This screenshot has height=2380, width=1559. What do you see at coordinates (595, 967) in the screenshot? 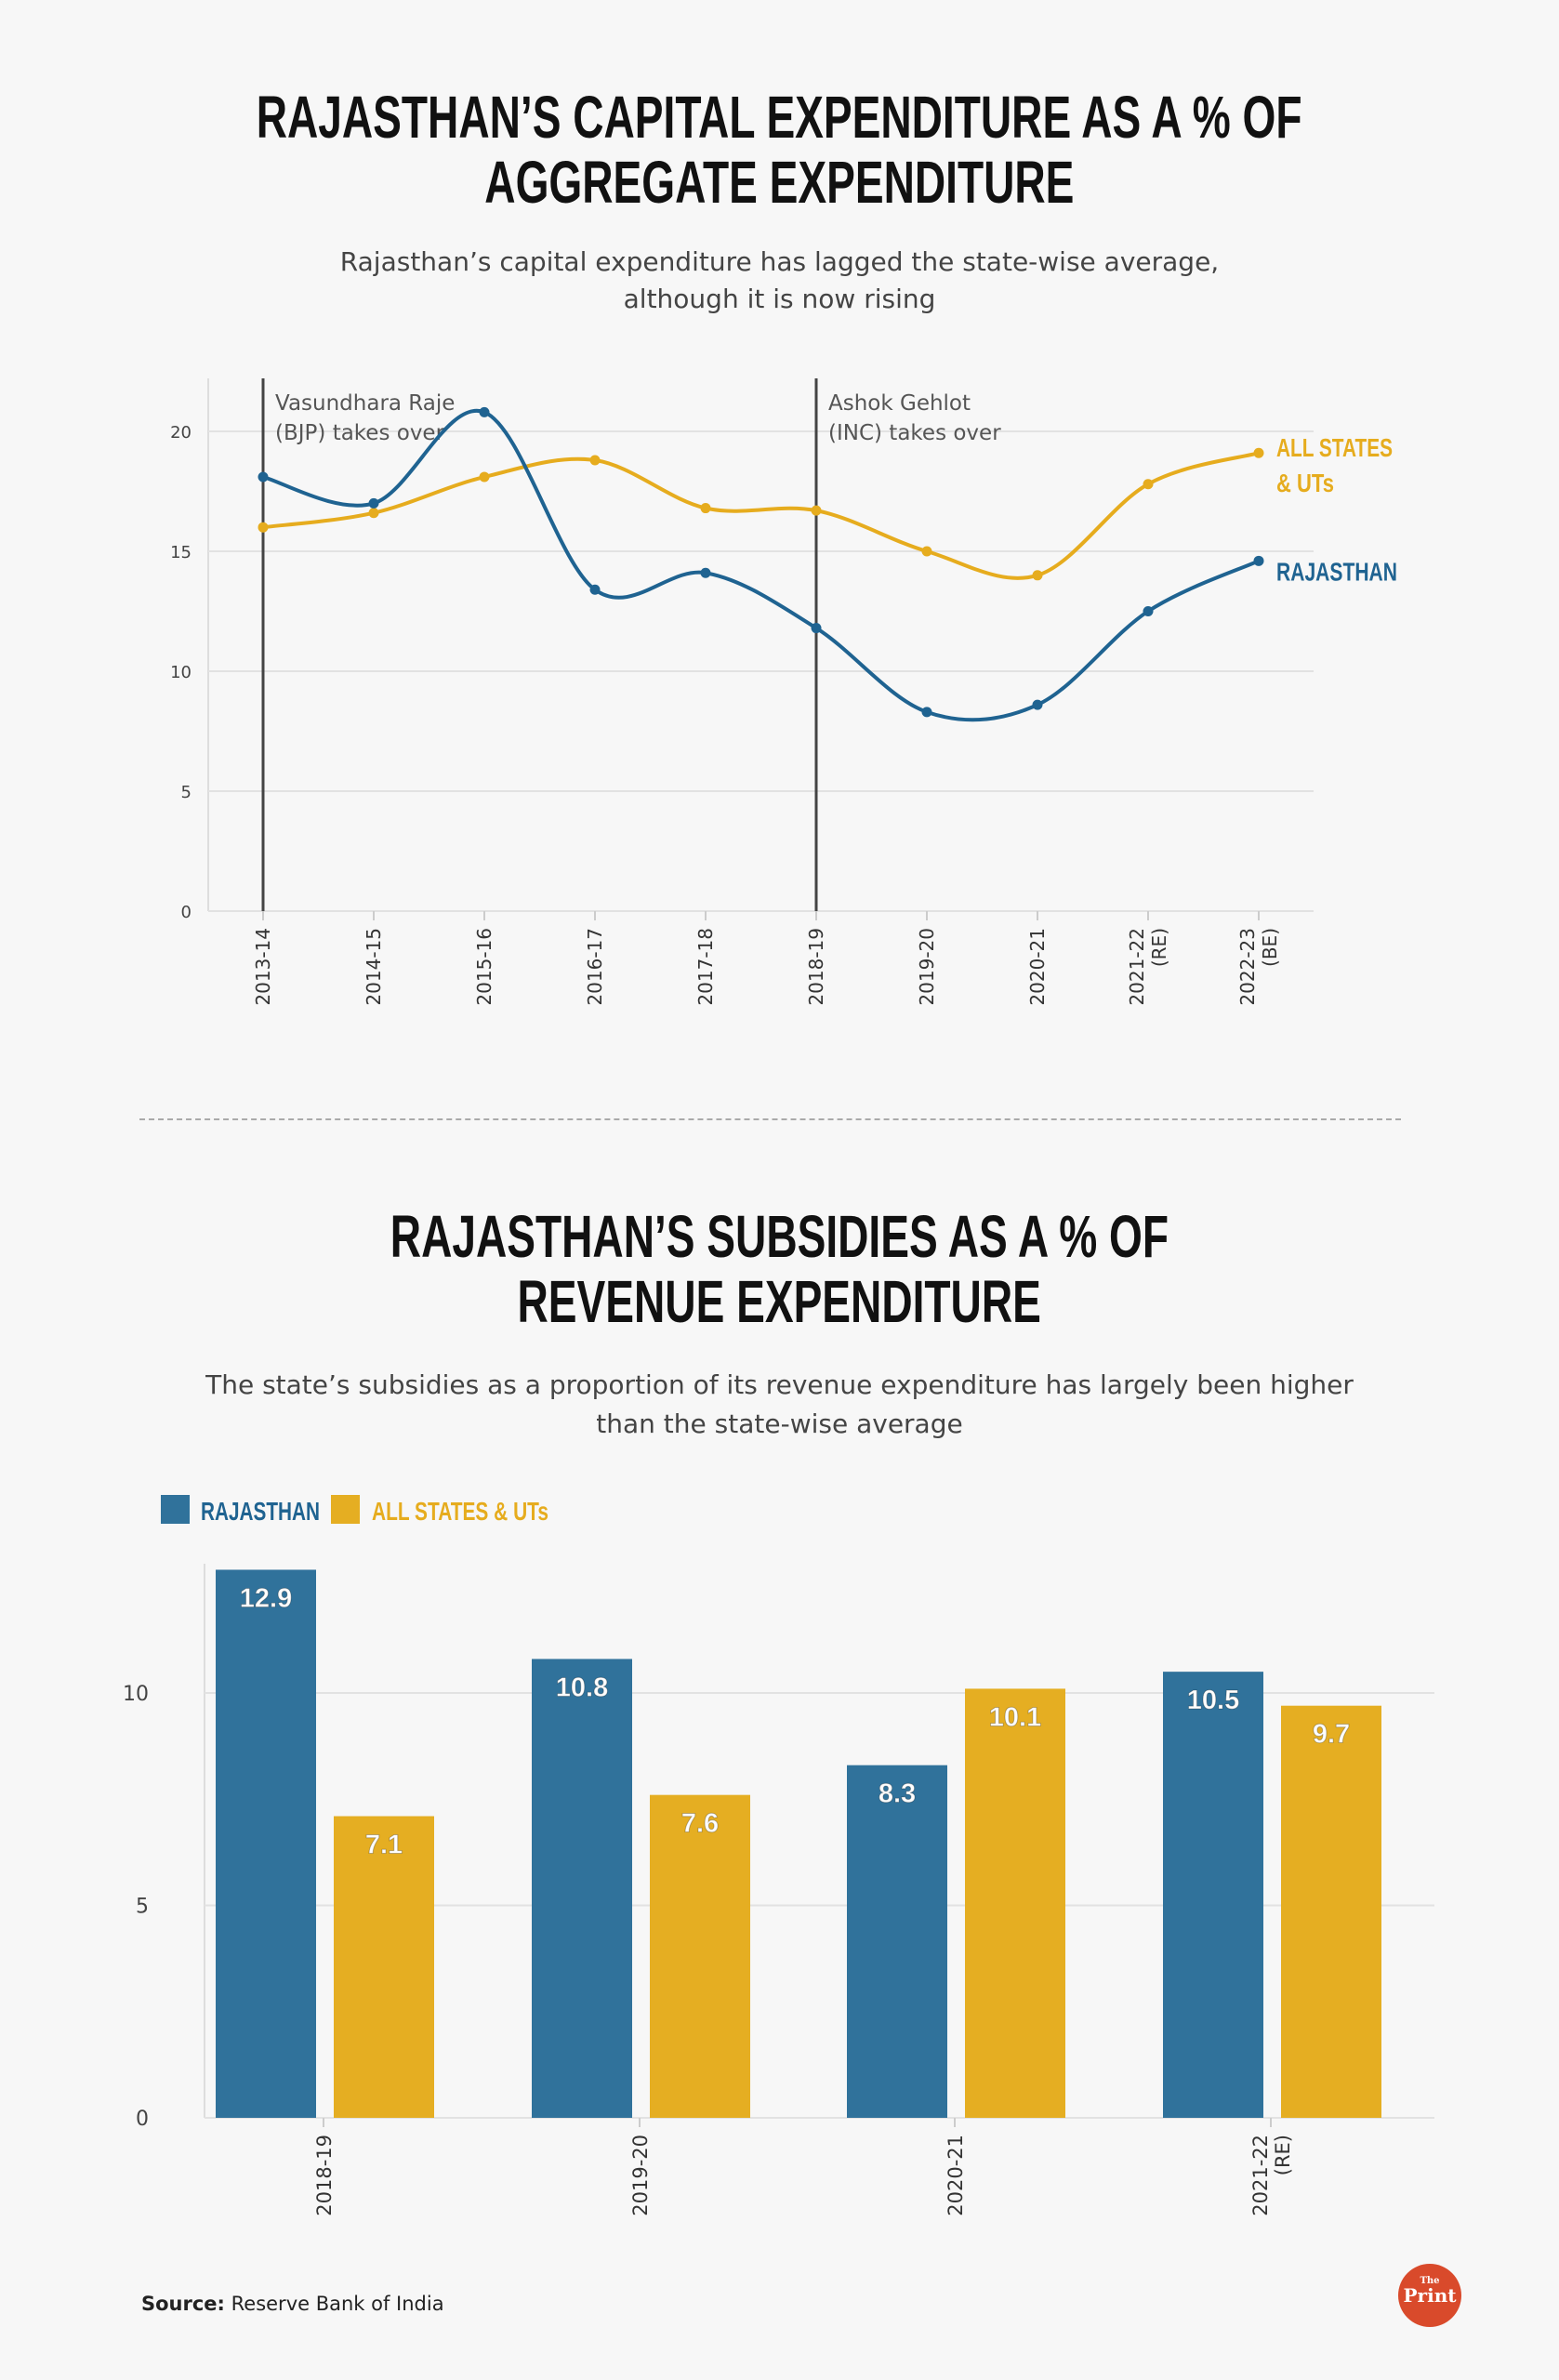
I see `x-tick-label: 2016-17` at bounding box center [595, 967].